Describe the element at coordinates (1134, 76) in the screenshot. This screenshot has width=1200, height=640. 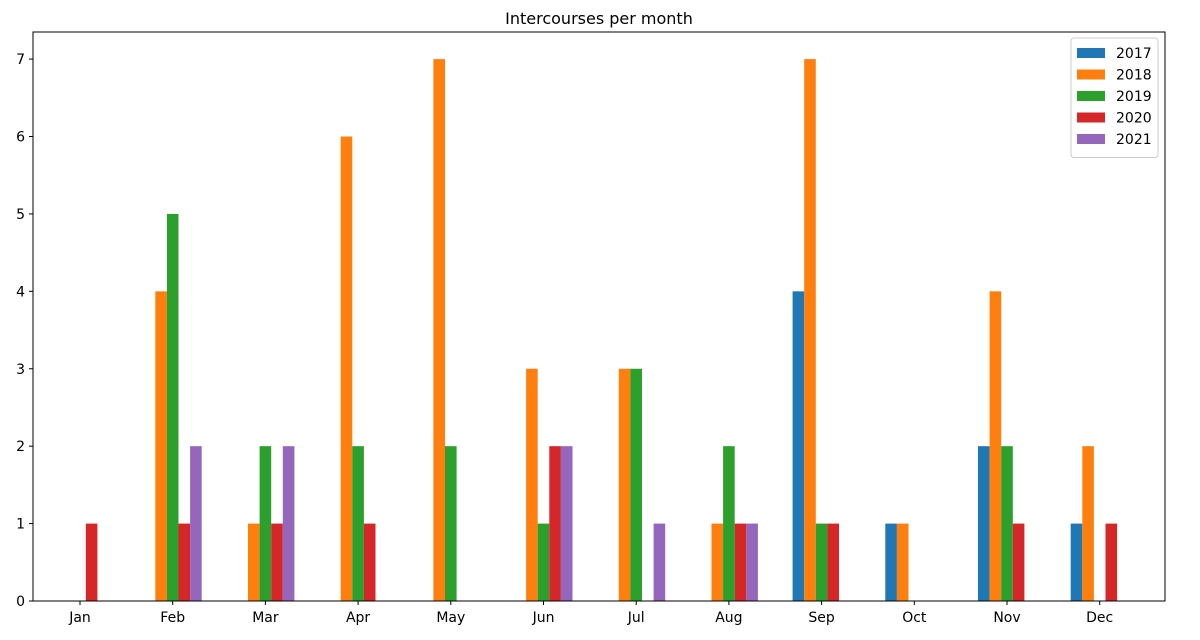
I see `legend-label-2018: 2018` at that location.